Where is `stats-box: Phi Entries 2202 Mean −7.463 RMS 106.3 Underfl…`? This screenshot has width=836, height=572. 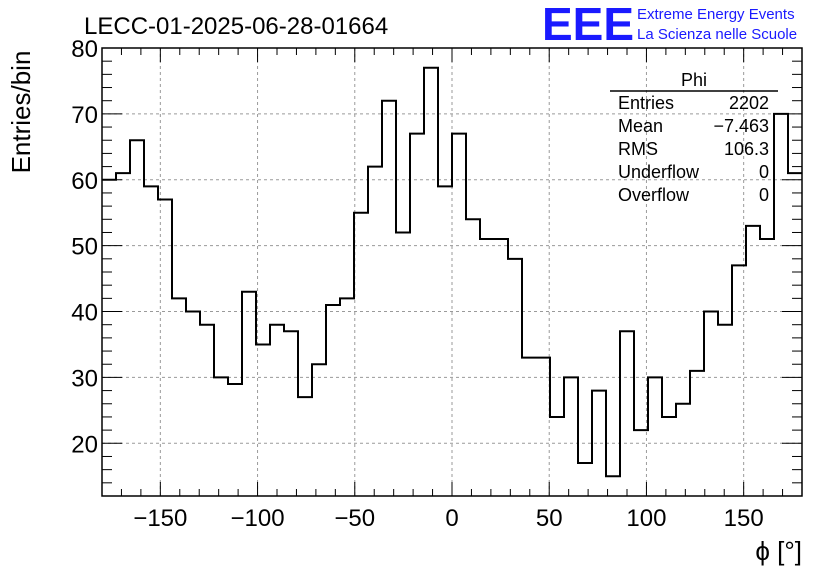 stats-box: Phi Entries 2202 Mean −7.463 RMS 106.3 Underfl… is located at coordinates (694, 137).